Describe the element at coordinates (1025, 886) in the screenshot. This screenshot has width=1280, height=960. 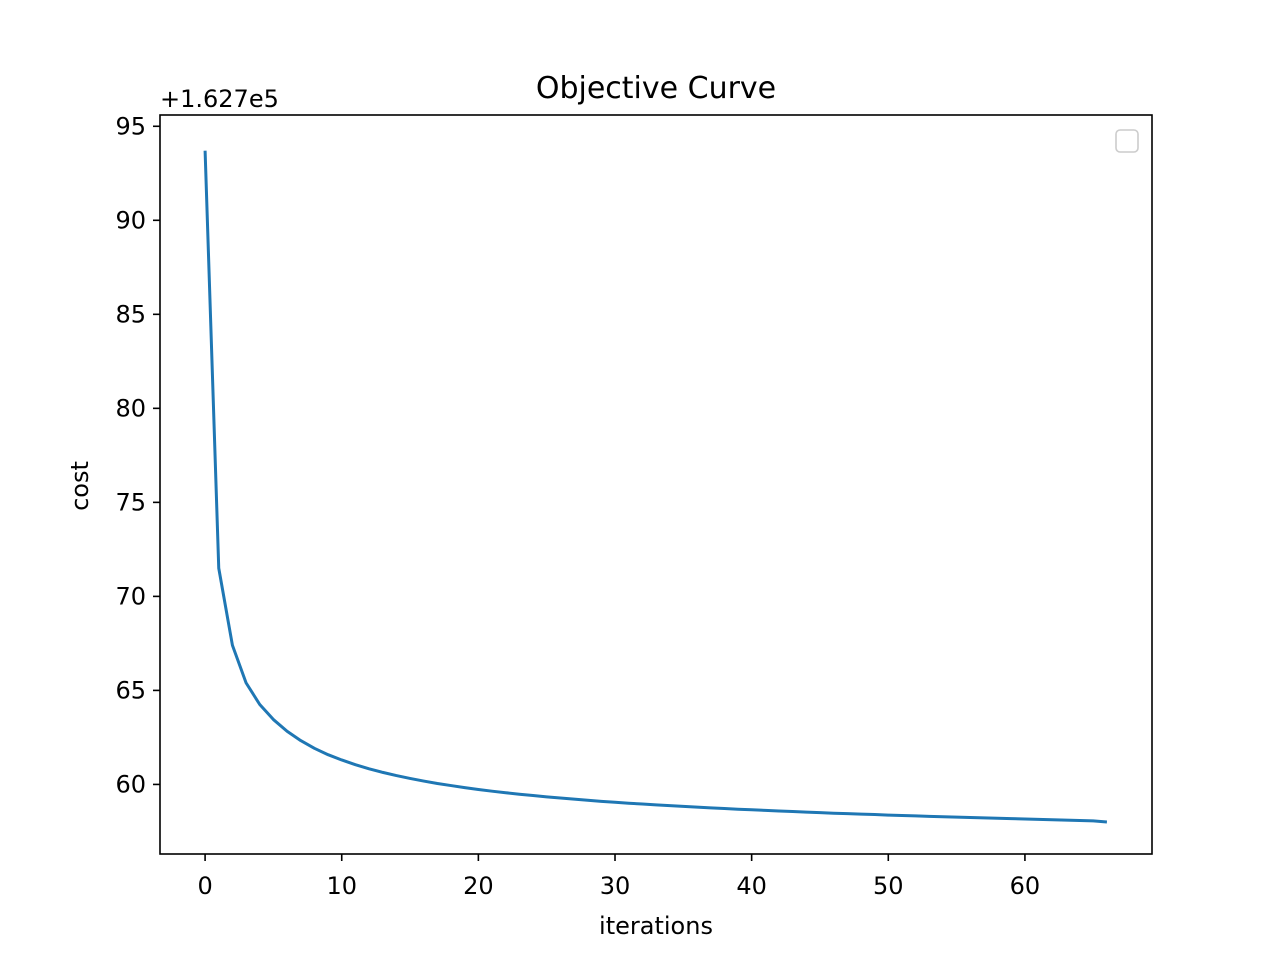
I see `x-tick-label: 60` at that location.